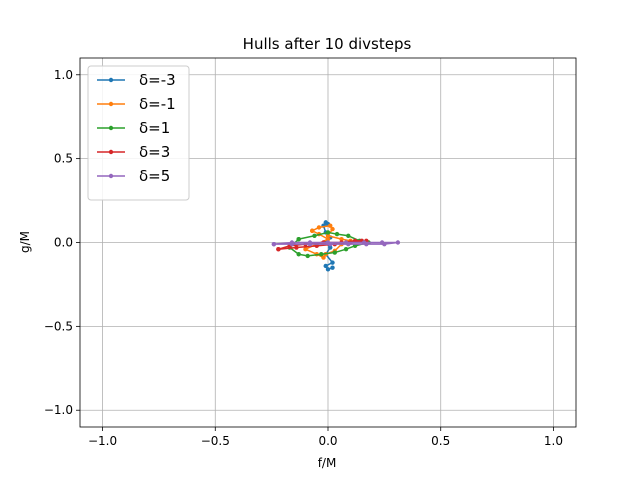 This screenshot has height=480, width=640. I want to click on y-tick-label: −1.0, so click(58, 410).